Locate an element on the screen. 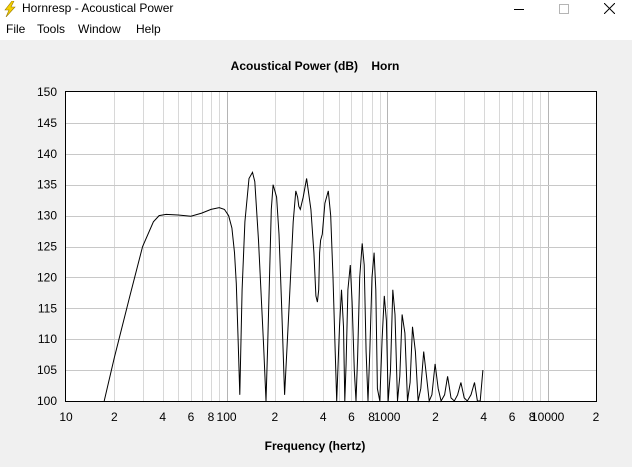 This screenshot has width=632, height=467. title-bar: Hornresp - Acoustical Power is located at coordinates (316, 9).